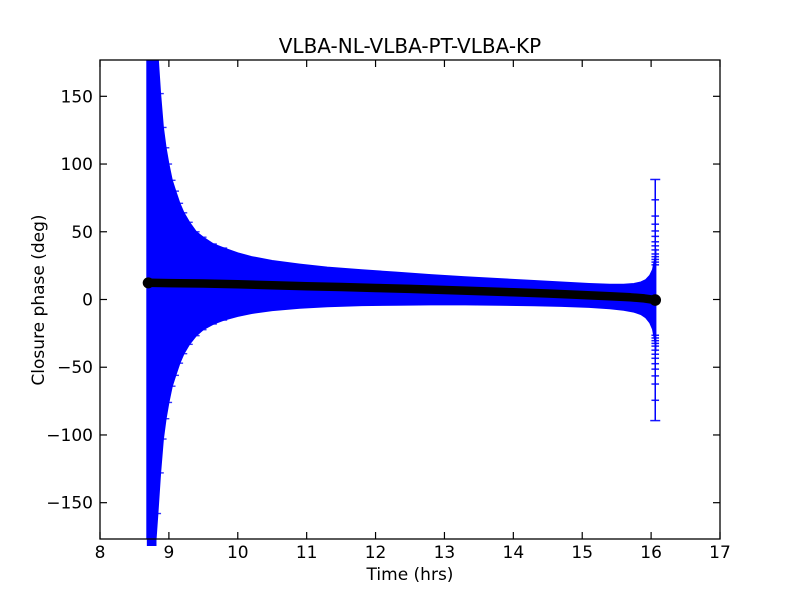  Describe the element at coordinates (168, 553) in the screenshot. I see `x-tick-label: 9` at that location.